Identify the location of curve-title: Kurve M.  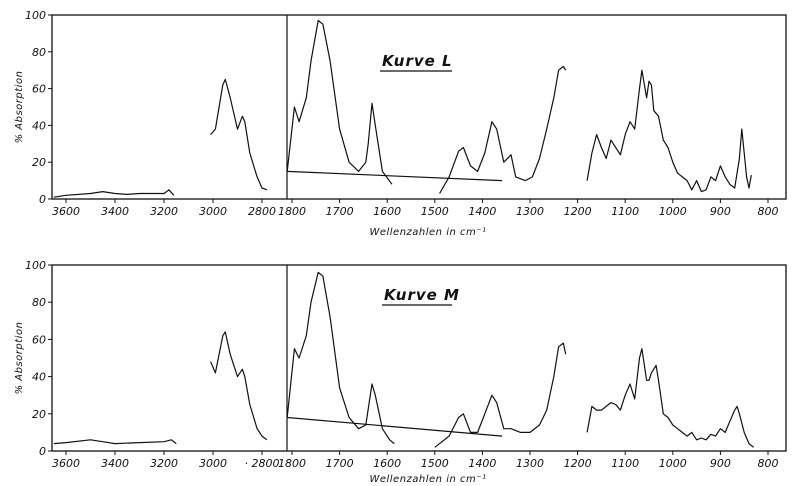
(422, 295).